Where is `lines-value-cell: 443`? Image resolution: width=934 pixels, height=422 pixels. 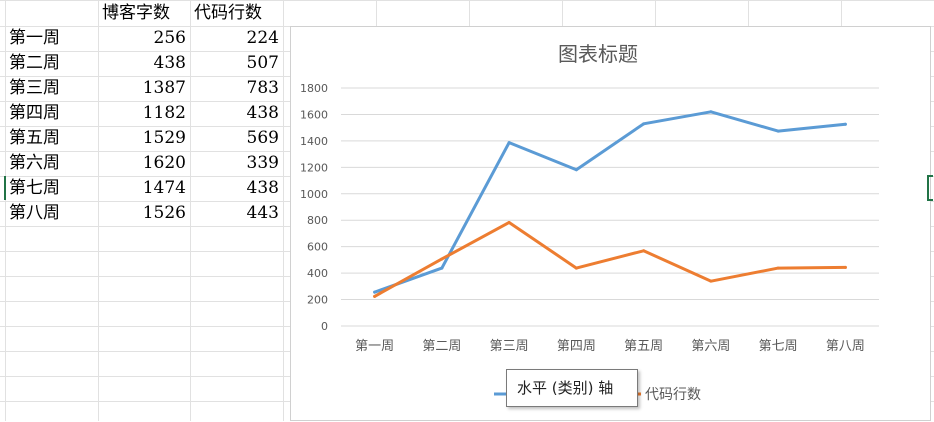 lines-value-cell: 443 is located at coordinates (262, 213).